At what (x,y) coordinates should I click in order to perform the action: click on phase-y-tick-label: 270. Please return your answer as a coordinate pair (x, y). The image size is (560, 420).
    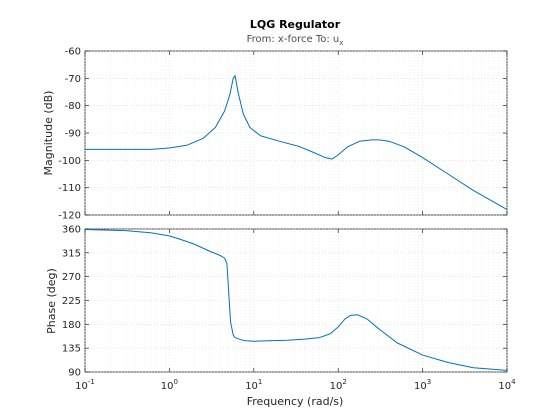
    Looking at the image, I should click on (71, 277).